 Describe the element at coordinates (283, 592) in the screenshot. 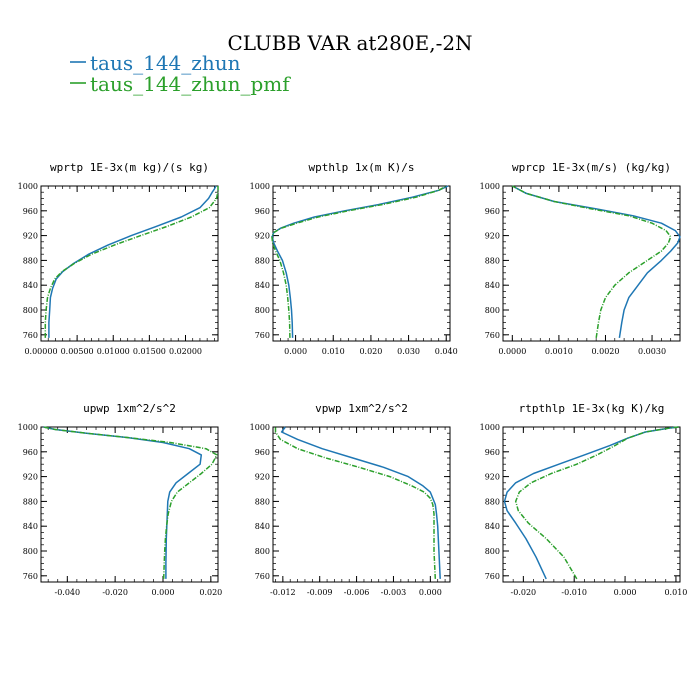

I see `x-tick-label: -0.012` at that location.